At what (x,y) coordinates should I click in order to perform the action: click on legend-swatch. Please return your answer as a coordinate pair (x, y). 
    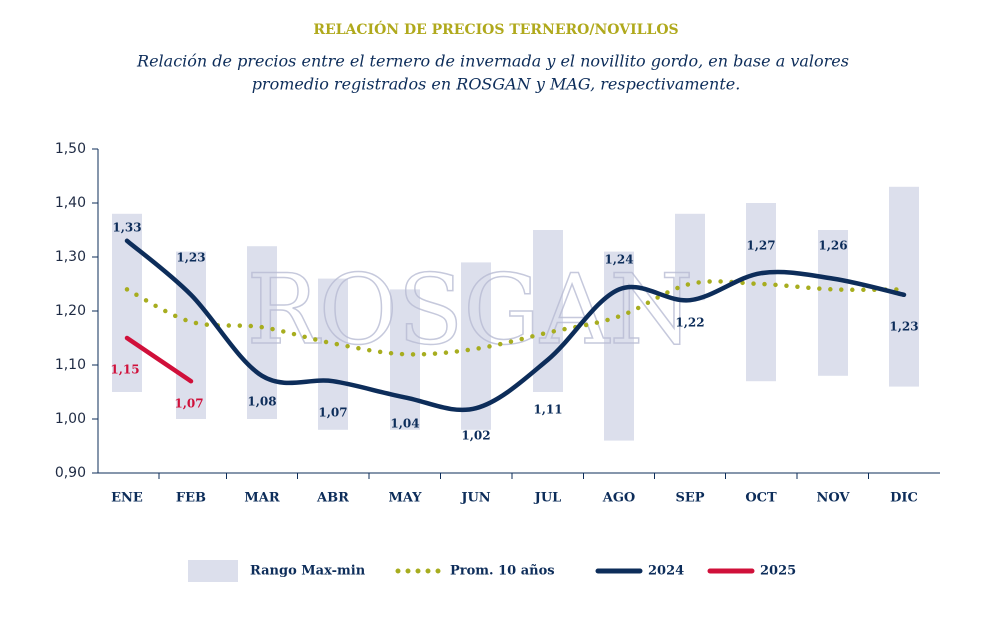
    Looking at the image, I should click on (213, 571).